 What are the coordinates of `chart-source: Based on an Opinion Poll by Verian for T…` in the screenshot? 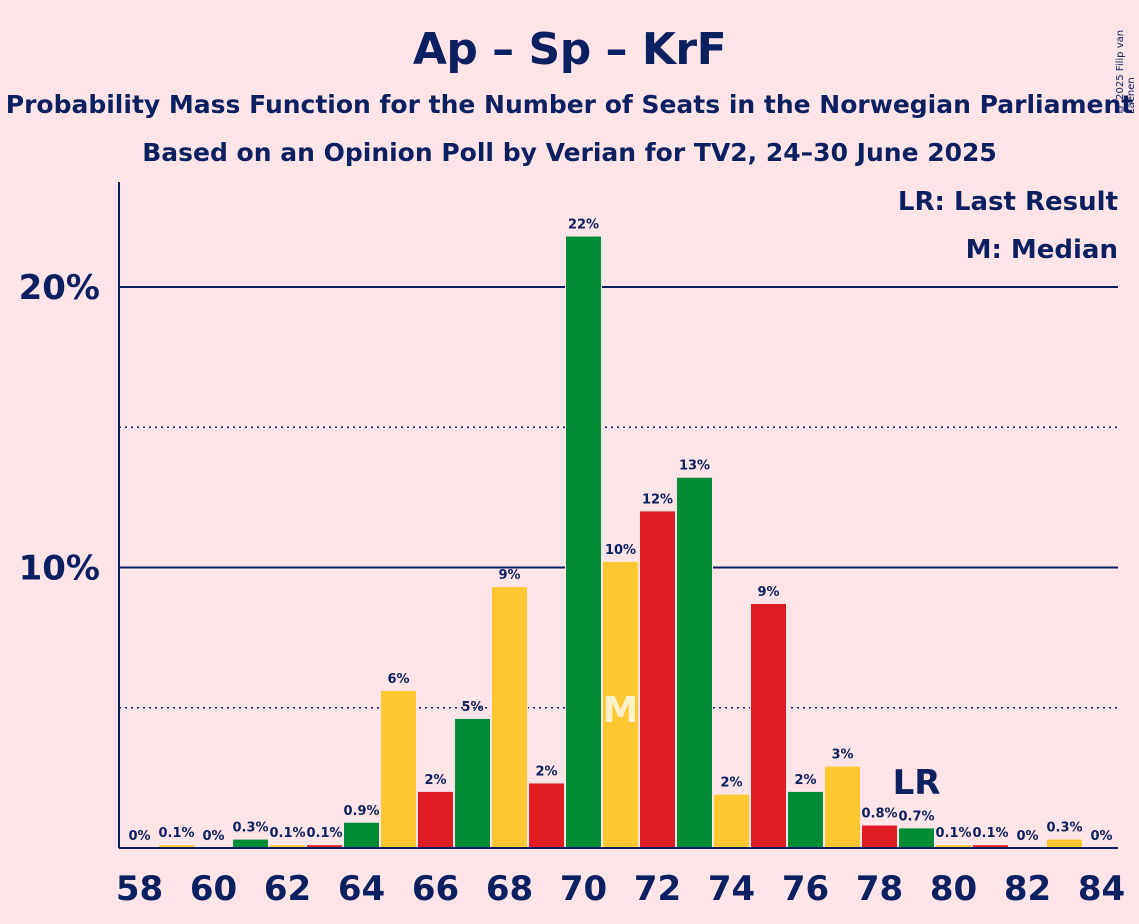 It's located at (569, 152).